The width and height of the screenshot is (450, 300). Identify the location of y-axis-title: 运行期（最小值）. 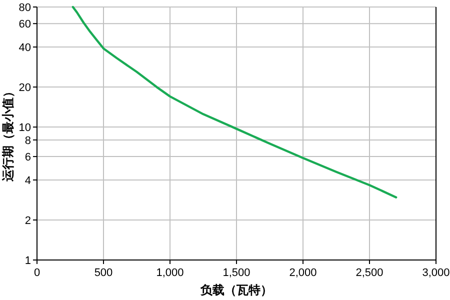
(8, 134).